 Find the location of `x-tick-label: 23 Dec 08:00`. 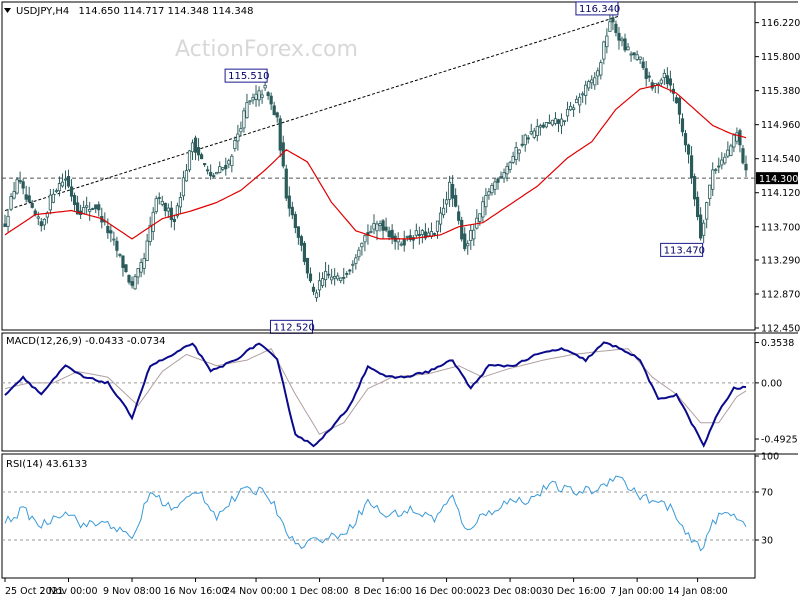

x-tick-label: 23 Dec 08:00 is located at coordinates (510, 591).